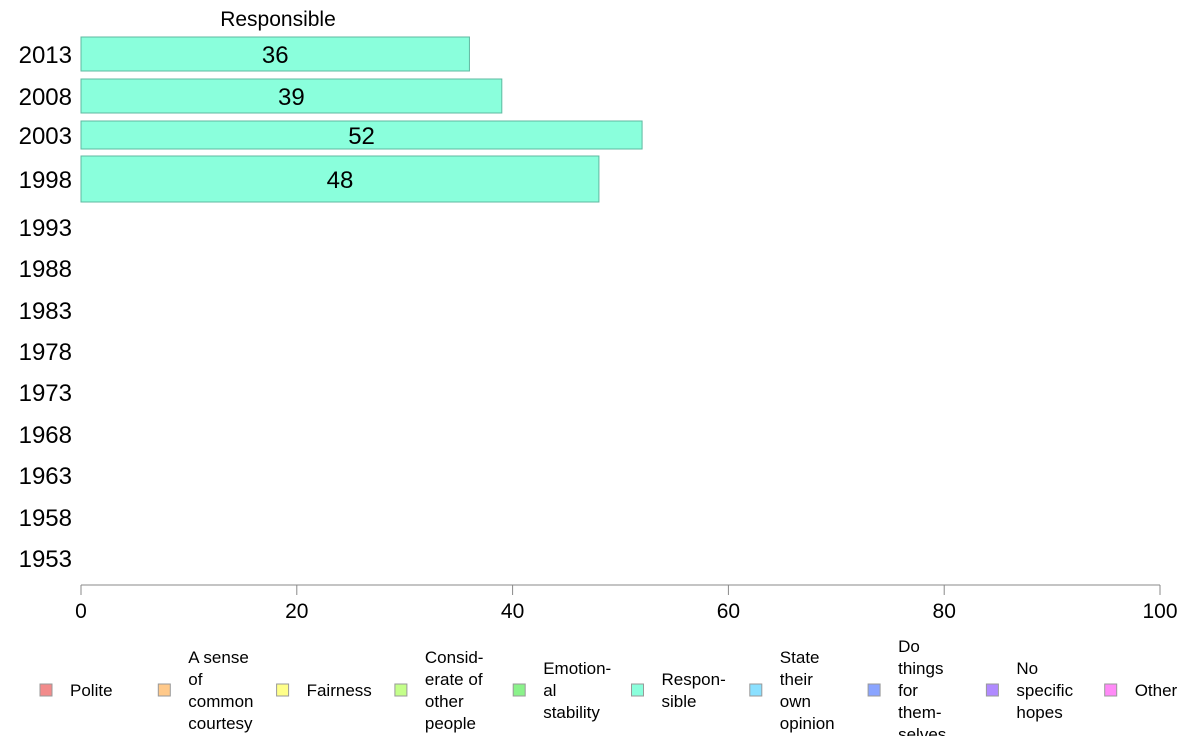  Describe the element at coordinates (45, 180) in the screenshot. I see `year-label: 1998` at that location.